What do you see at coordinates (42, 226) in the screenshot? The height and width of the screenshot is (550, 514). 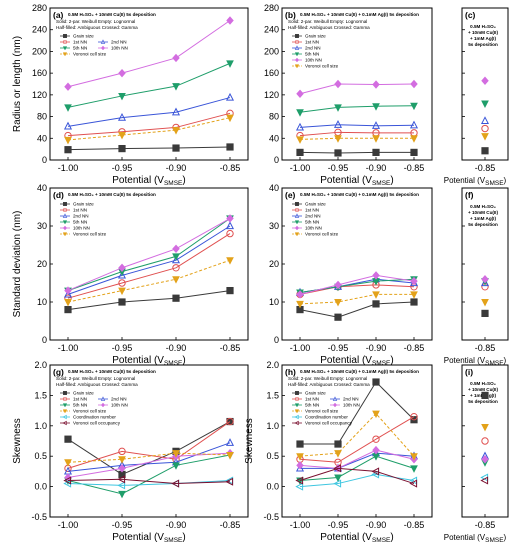 I see `y-tick-label: 30` at bounding box center [42, 226].